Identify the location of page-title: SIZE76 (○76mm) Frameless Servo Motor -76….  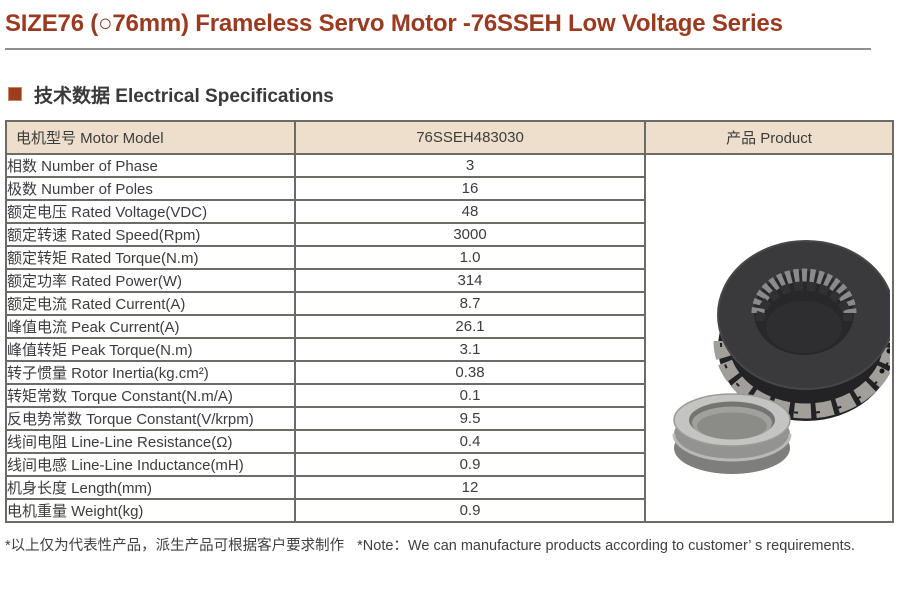
(394, 23).